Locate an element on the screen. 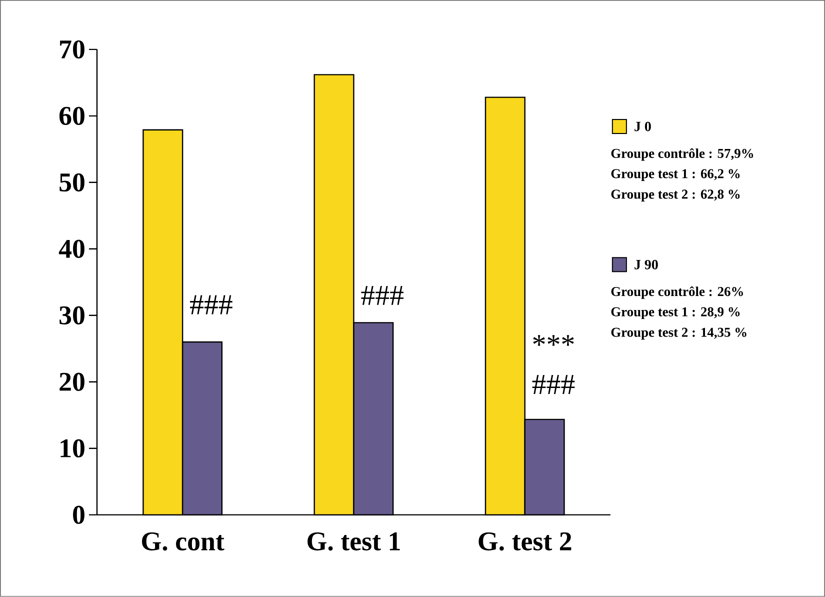 This screenshot has width=825, height=597. y-tick-label: 20 is located at coordinates (72, 382).